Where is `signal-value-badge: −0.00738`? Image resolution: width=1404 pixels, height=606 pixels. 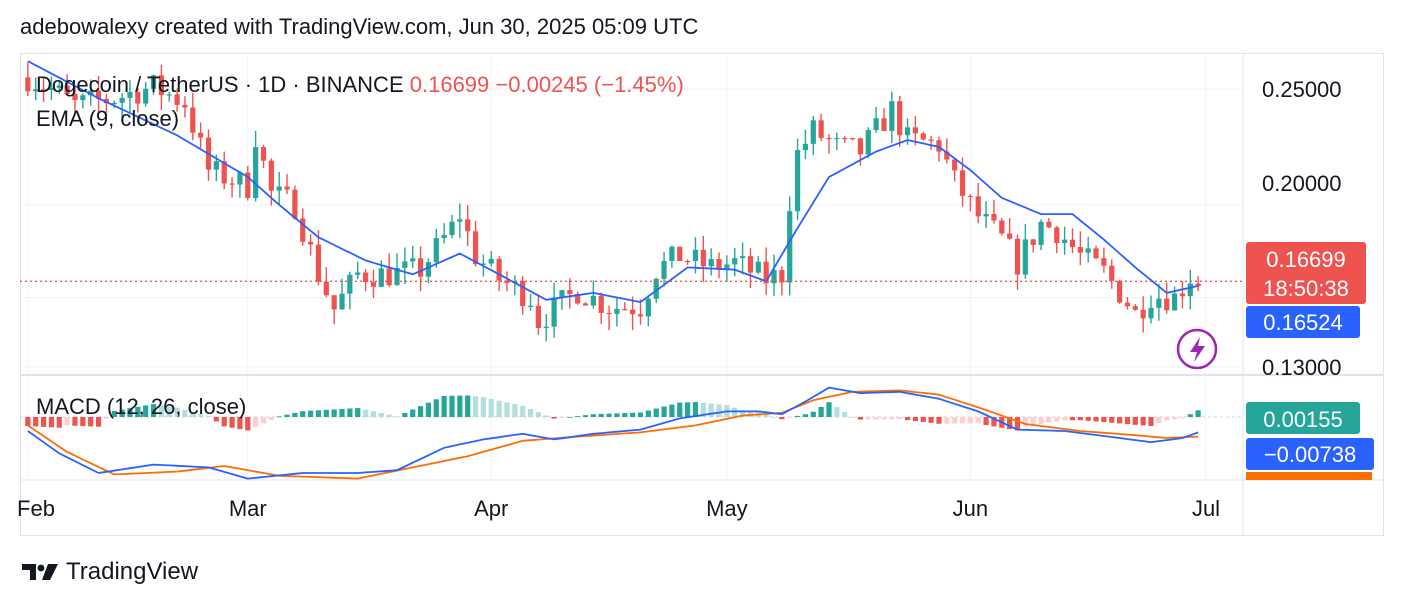
signal-value-badge: −0.00738 is located at coordinates (1310, 454).